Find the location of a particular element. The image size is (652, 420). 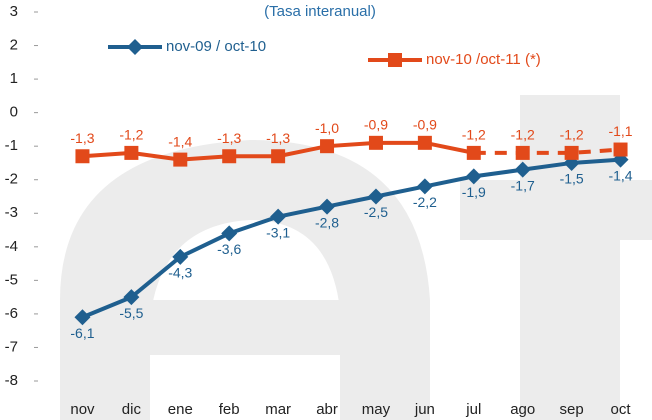

y-tick-label: -3 is located at coordinates (11, 212).